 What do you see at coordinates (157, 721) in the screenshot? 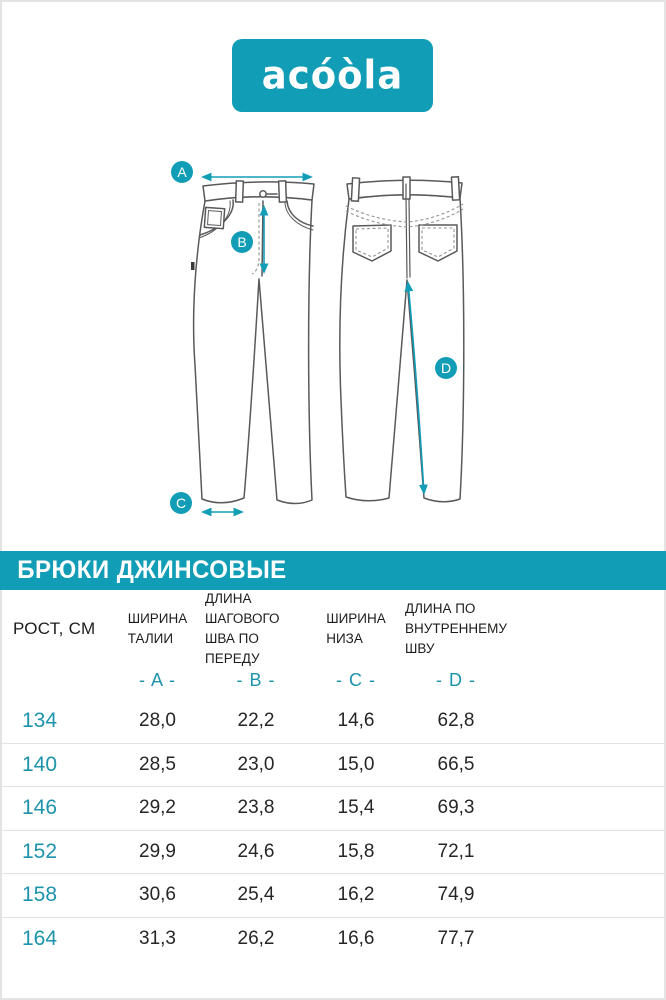
I see `waist-value: 28,0` at bounding box center [157, 721].